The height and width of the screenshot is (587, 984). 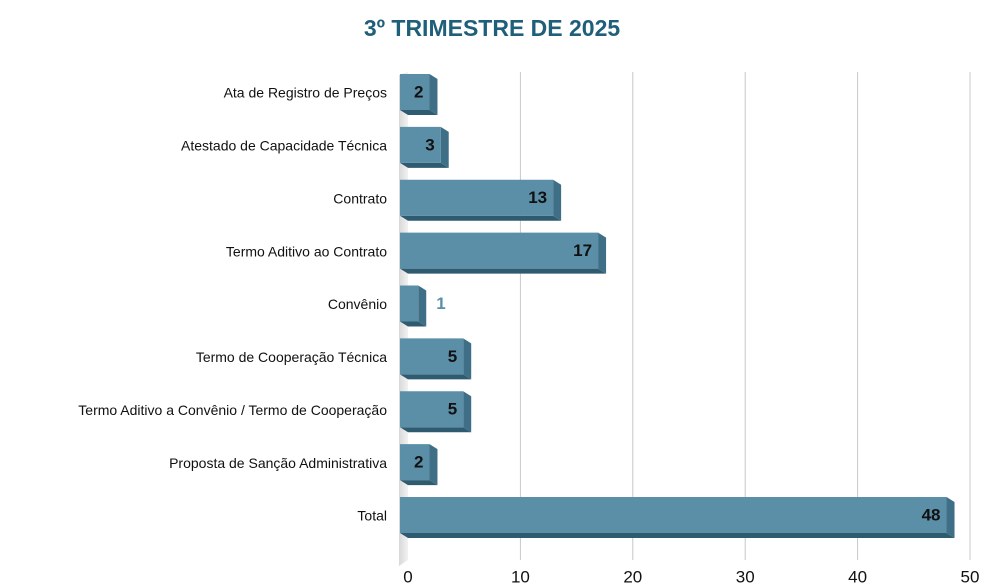 I want to click on y-tick-label: Convênio, so click(x=357, y=304).